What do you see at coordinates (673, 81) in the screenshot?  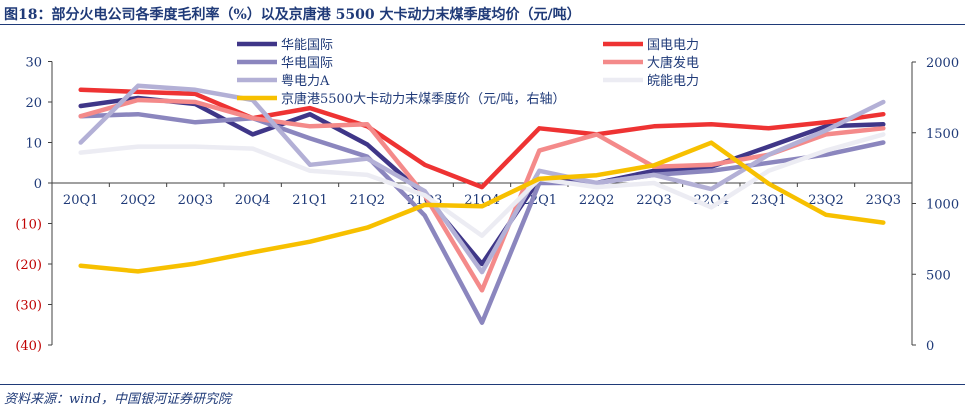 I see `legend-label-5: 皖能电力` at bounding box center [673, 81].